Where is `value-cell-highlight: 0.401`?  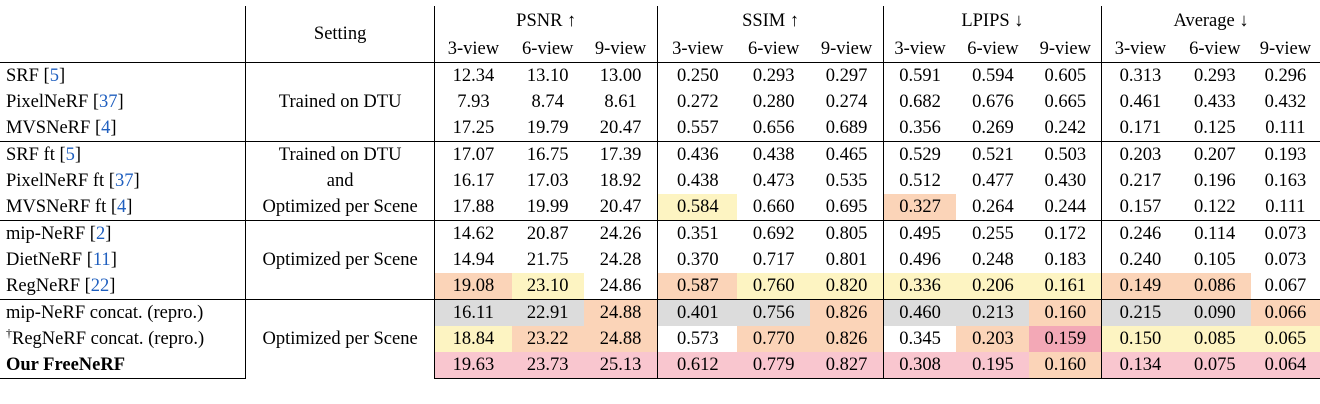 value-cell-highlight: 0.401 is located at coordinates (697, 312).